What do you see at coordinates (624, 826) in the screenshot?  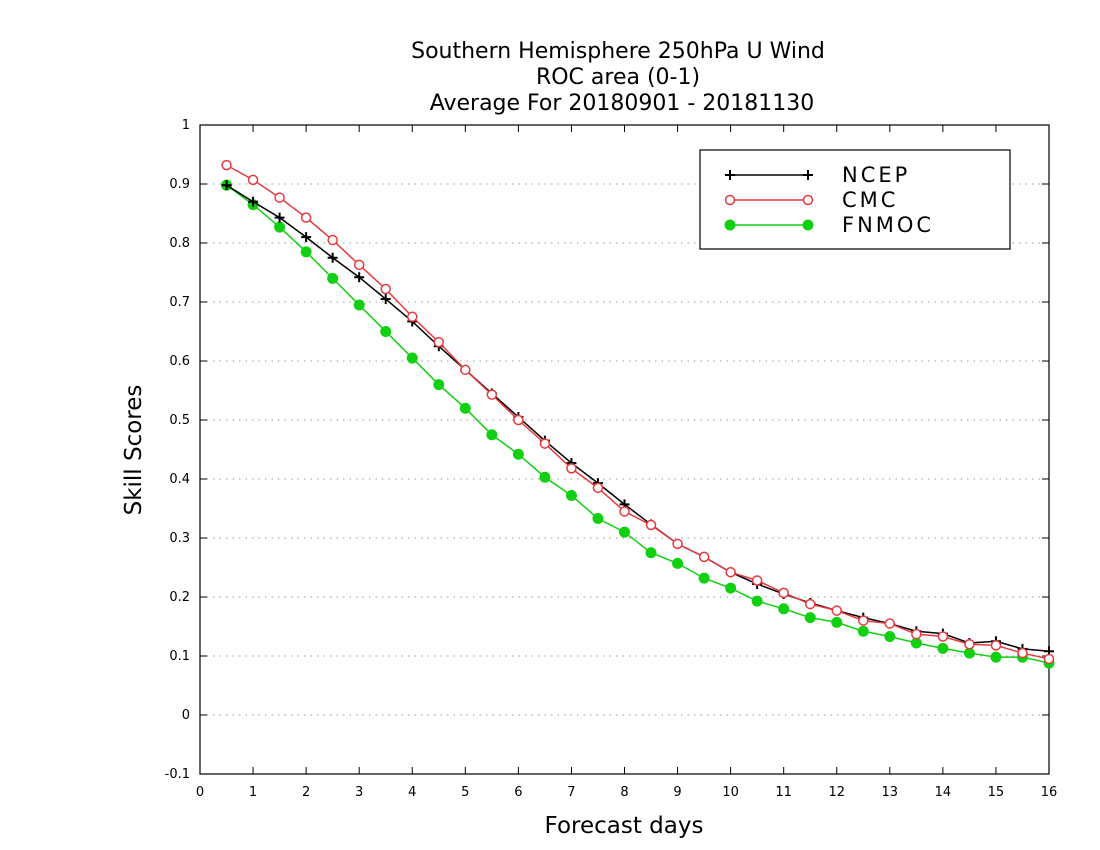 I see `x-axis-title: Forecast days` at bounding box center [624, 826].